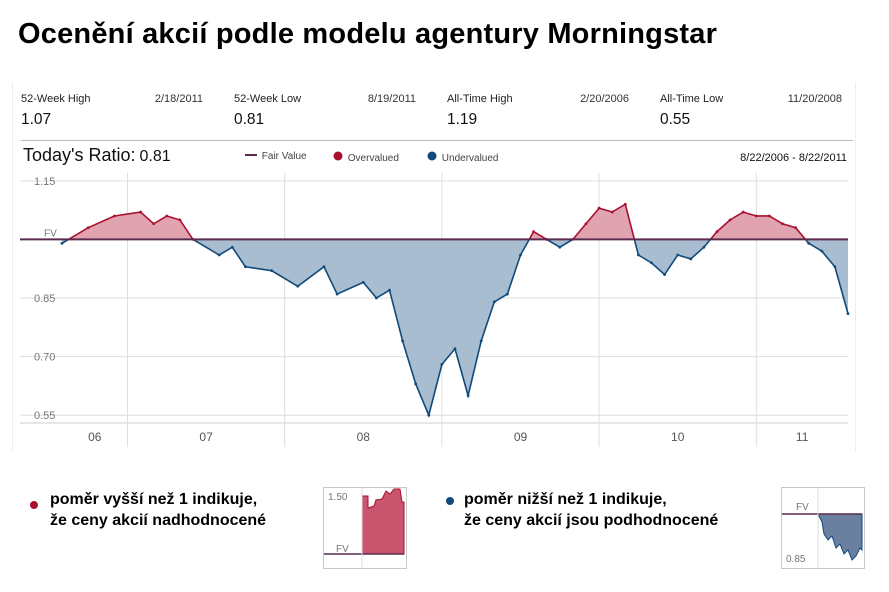 The image size is (889, 592). What do you see at coordinates (284, 156) in the screenshot?
I see `legend-label: Fair Value` at bounding box center [284, 156].